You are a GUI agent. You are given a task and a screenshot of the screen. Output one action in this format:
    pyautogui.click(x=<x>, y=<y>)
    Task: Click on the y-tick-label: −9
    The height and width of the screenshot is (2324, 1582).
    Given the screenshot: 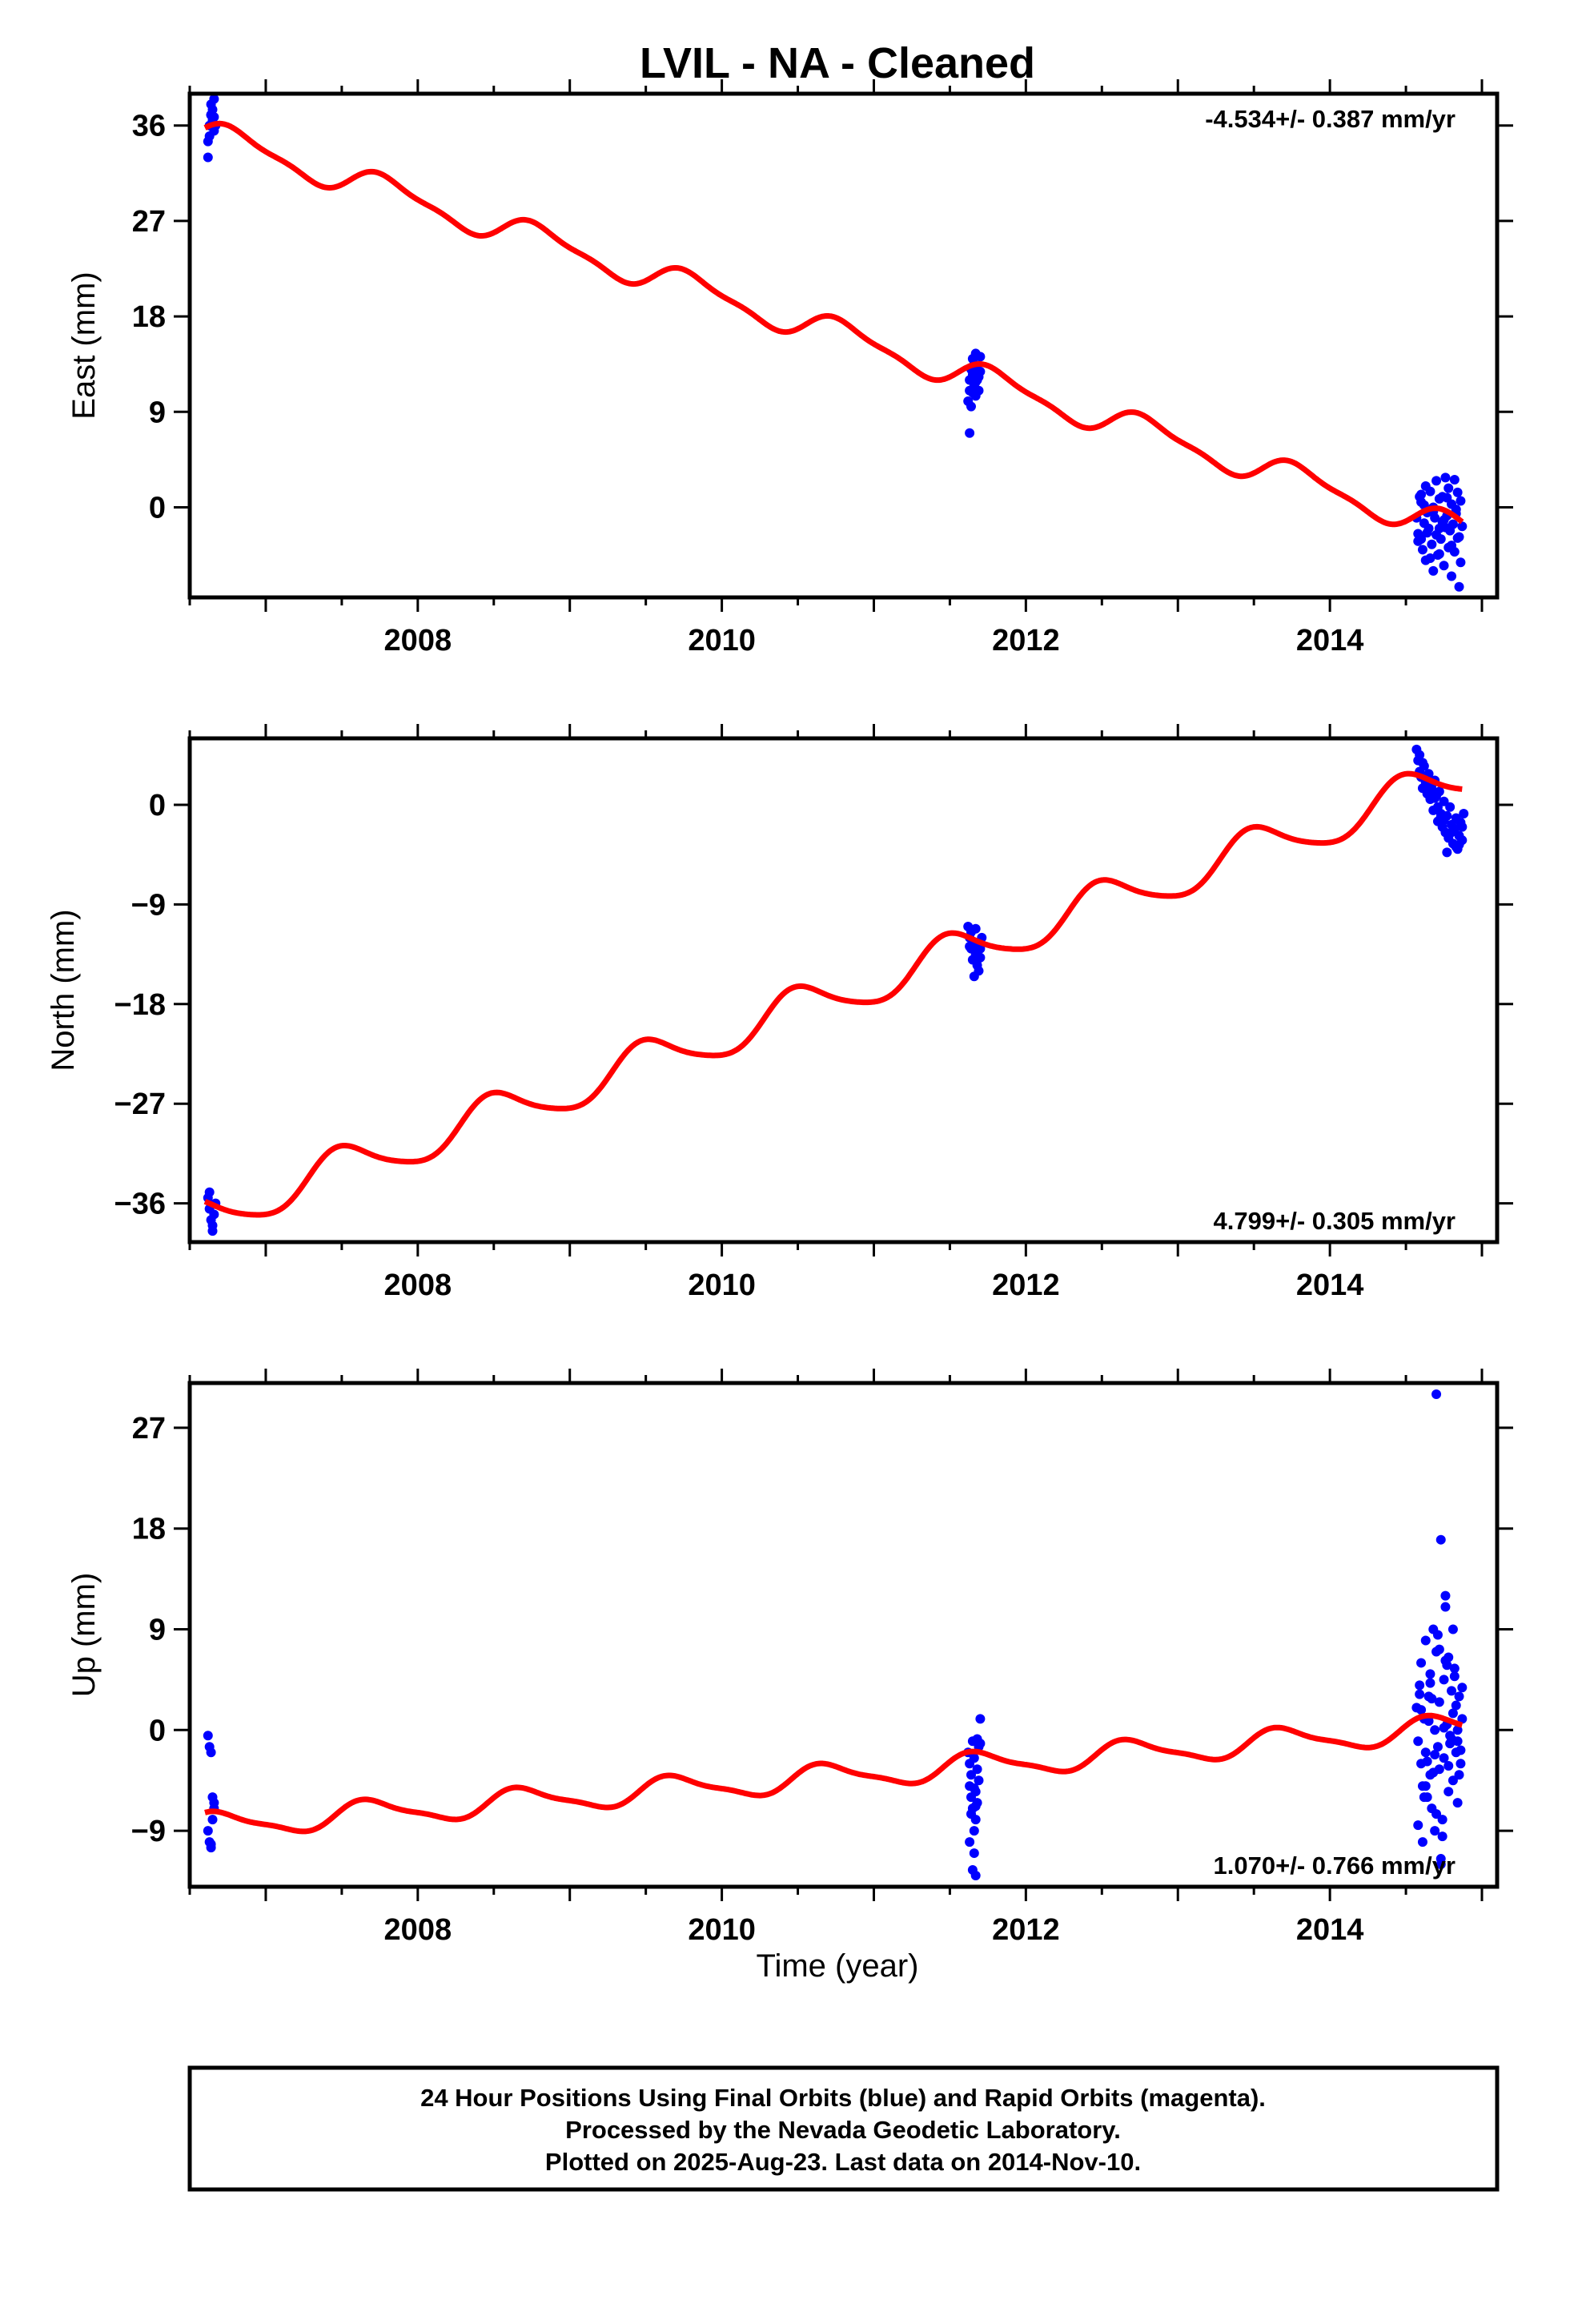 What is the action you would take?
    pyautogui.click(x=148, y=1832)
    